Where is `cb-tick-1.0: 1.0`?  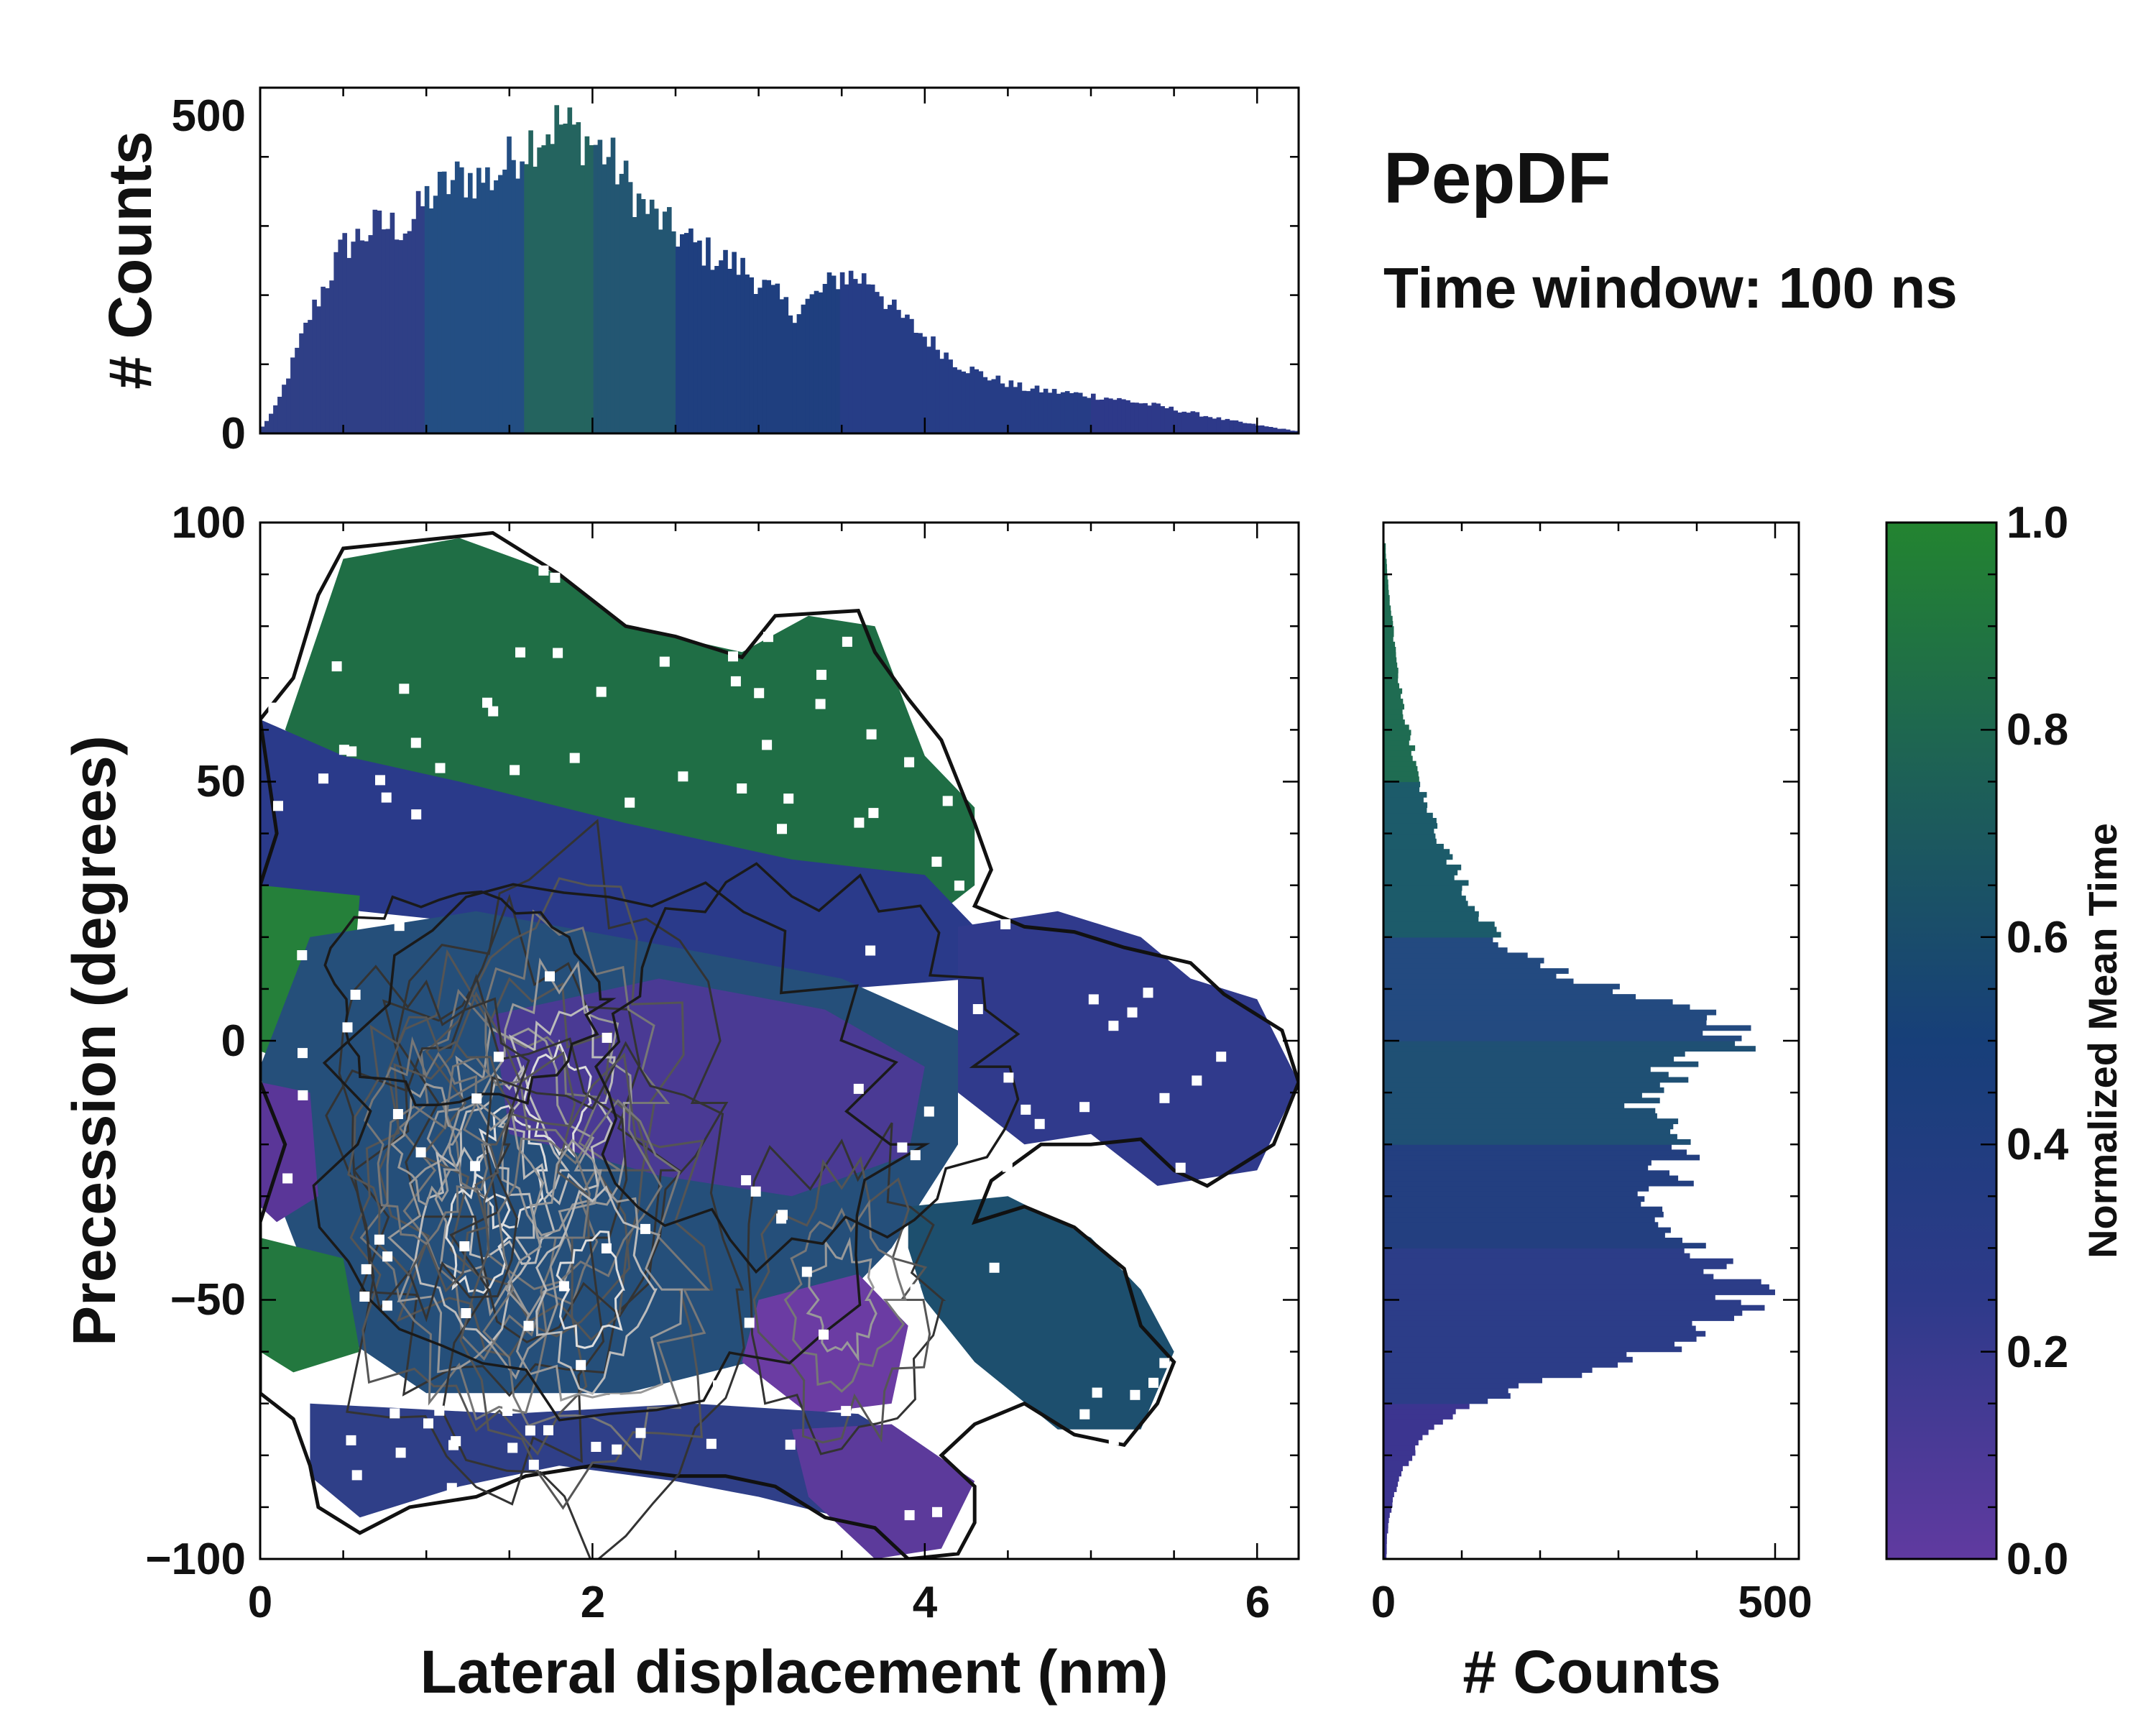 cb-tick-1.0: 1.0 is located at coordinates (2038, 523).